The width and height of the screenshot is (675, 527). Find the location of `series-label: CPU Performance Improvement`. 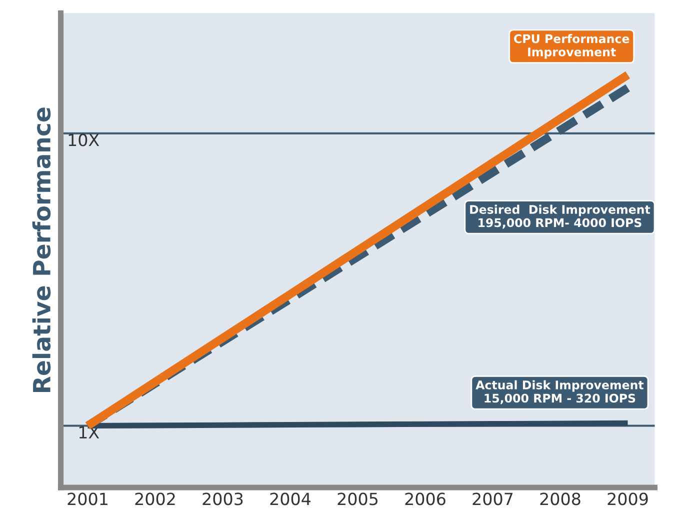

series-label: CPU Performance Improvement is located at coordinates (572, 46).